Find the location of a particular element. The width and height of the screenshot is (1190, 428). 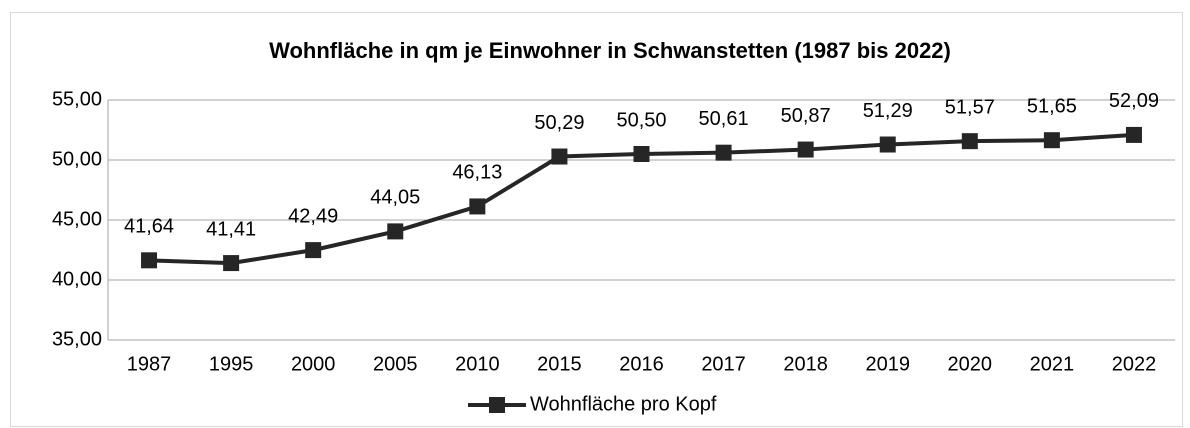

data-label: 51,65 is located at coordinates (1052, 106).